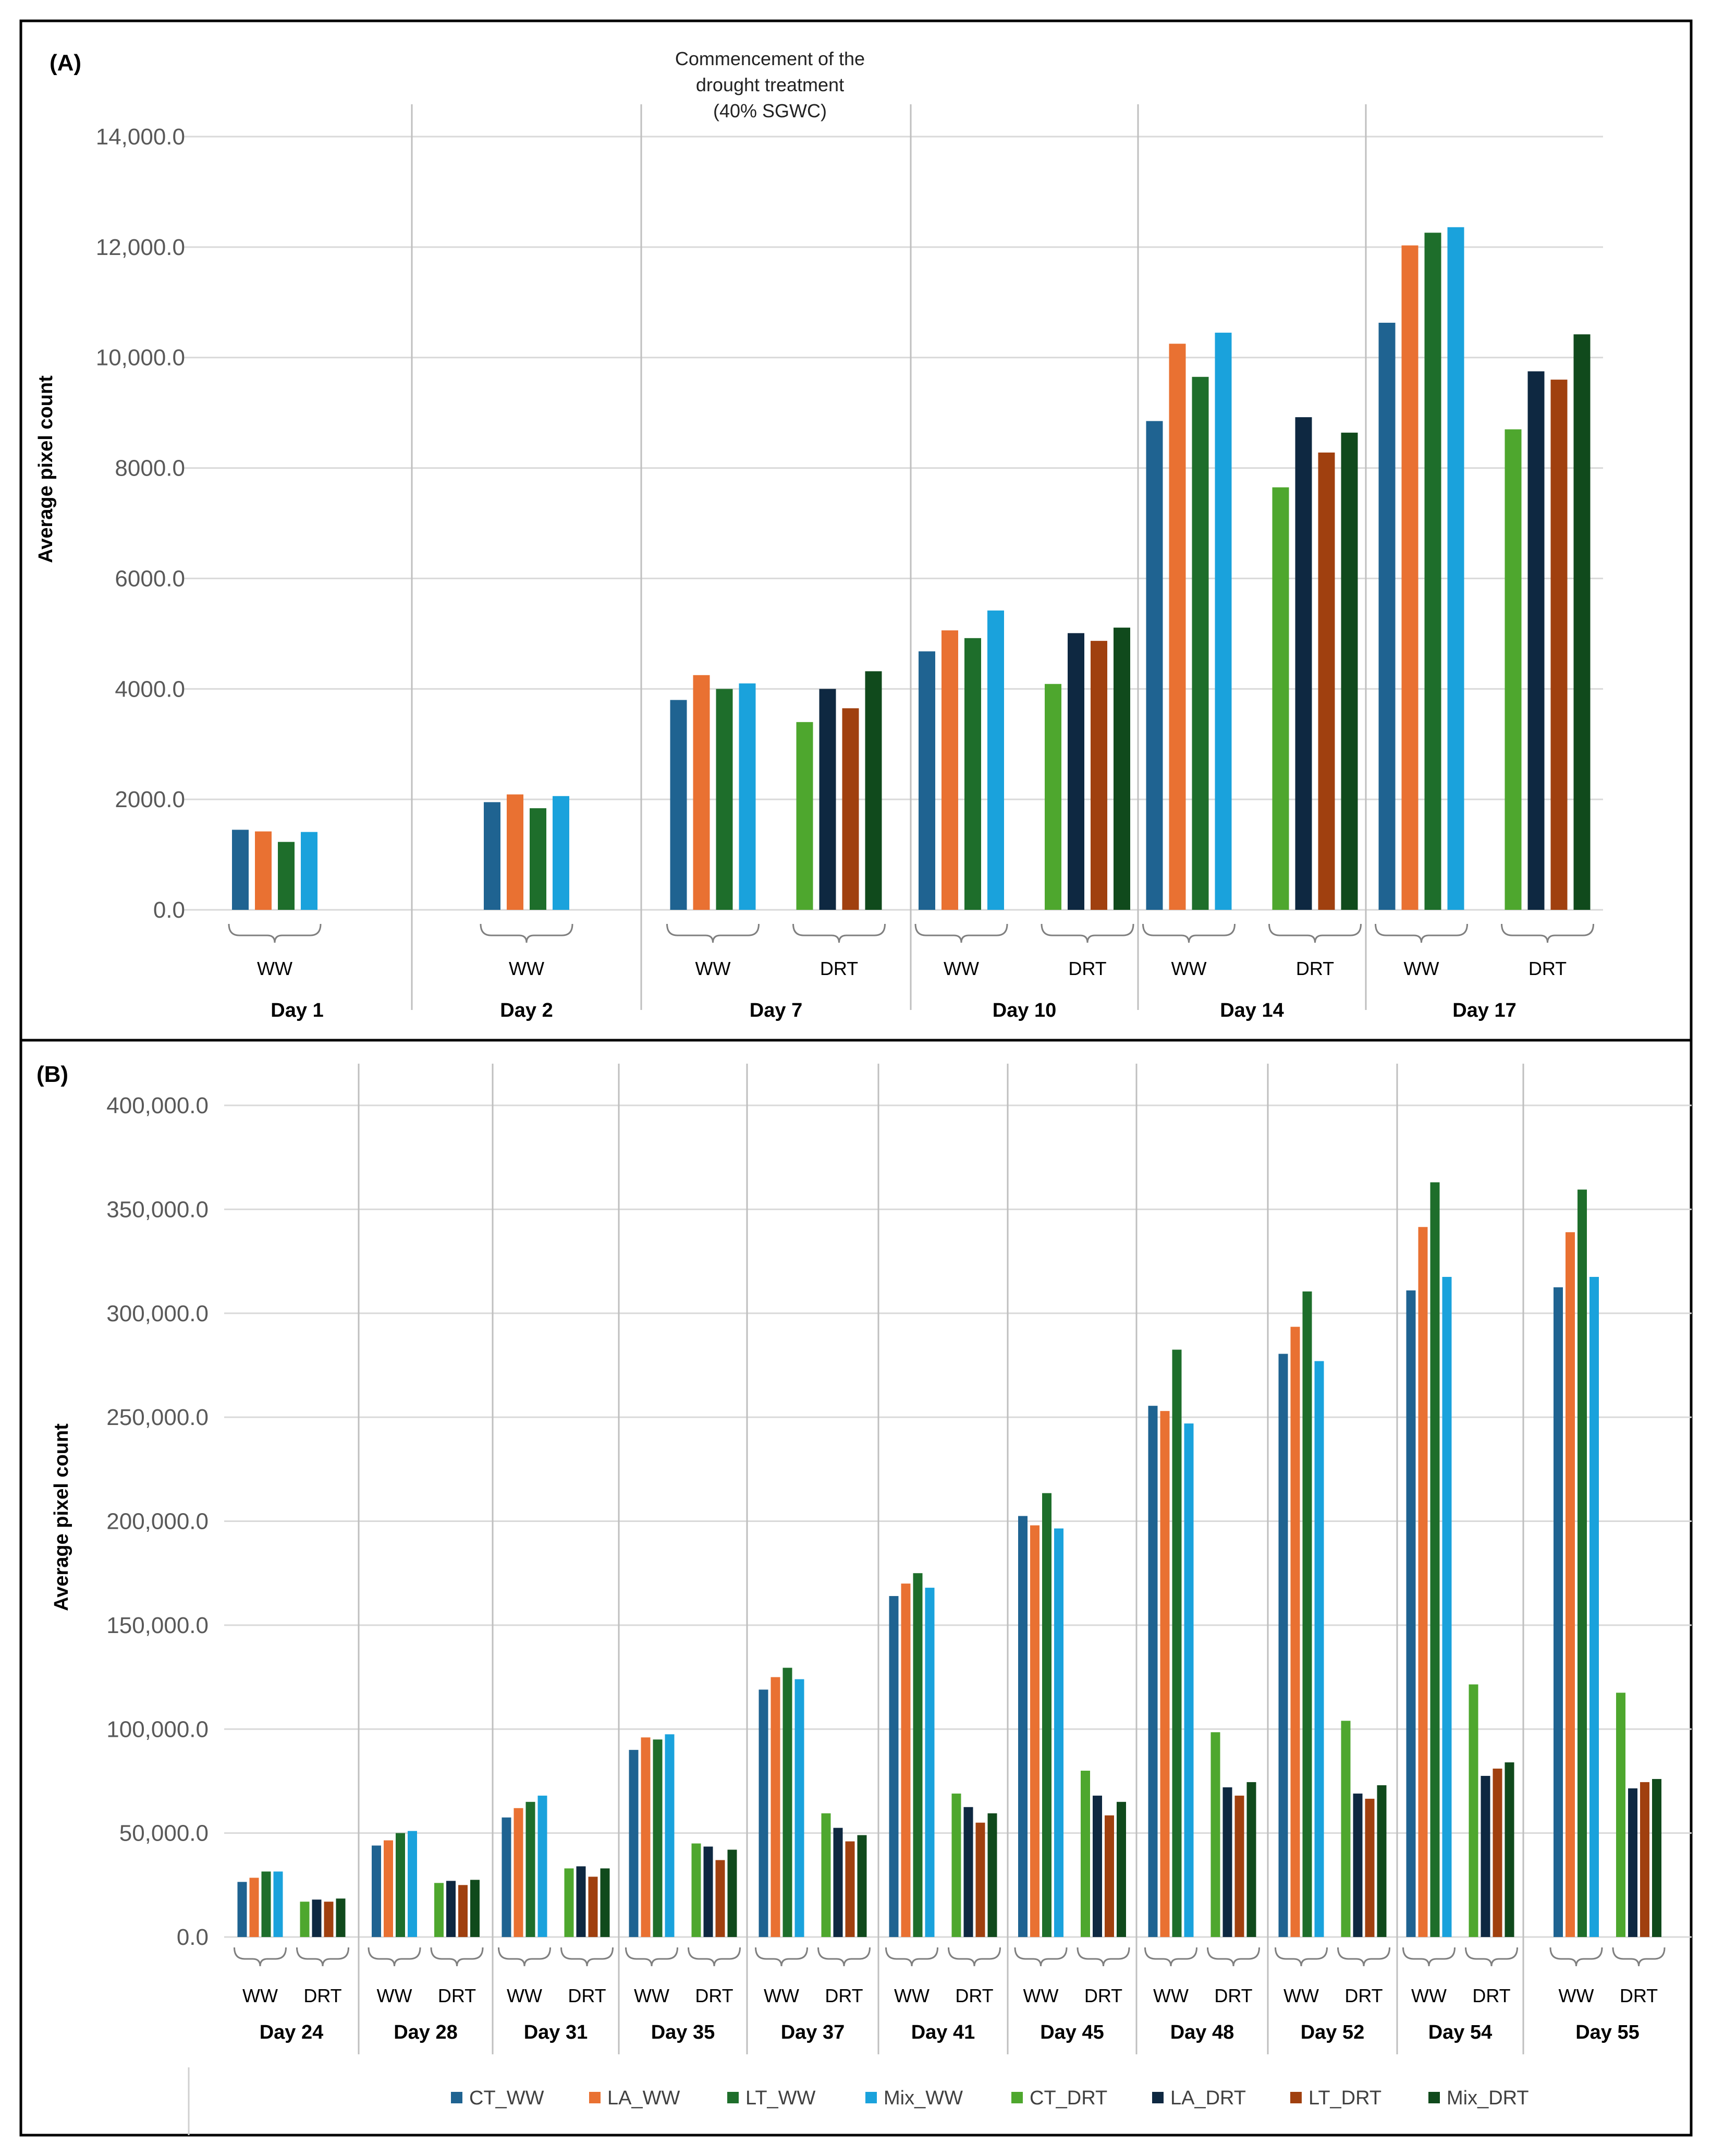  Describe the element at coordinates (1307, 1614) in the screenshot. I see `bar-day-52-lt-ww` at that location.